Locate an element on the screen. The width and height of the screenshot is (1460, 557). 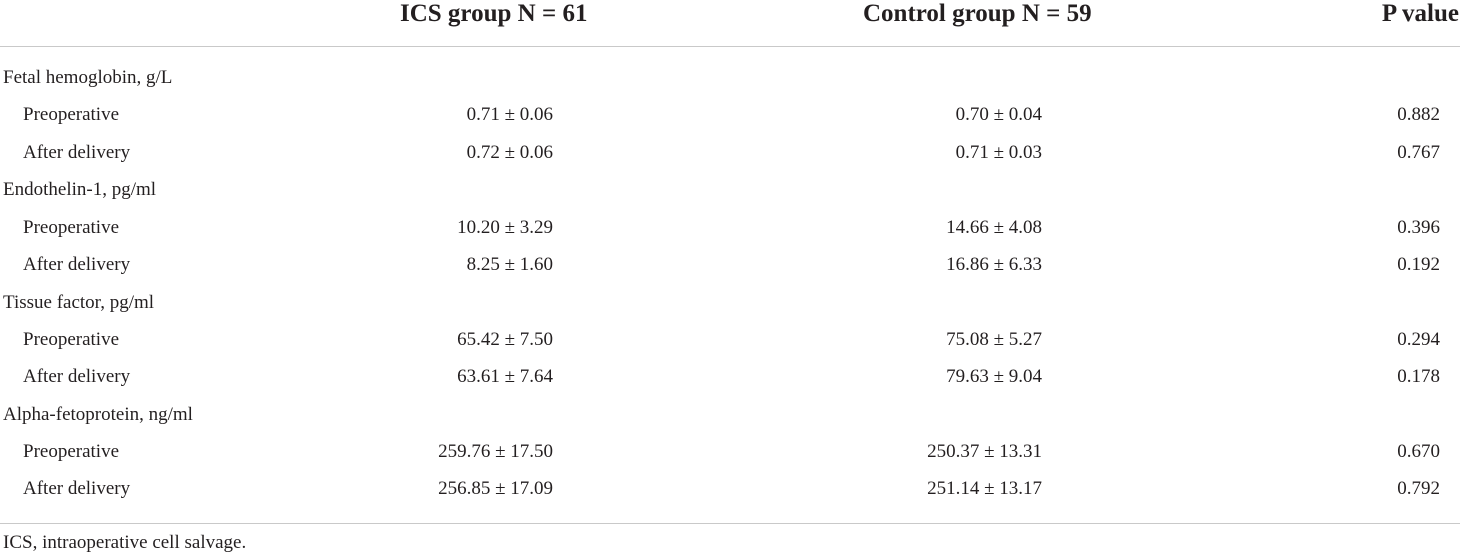
control-value: 0.71 ± 0.03 is located at coordinates (998, 152).